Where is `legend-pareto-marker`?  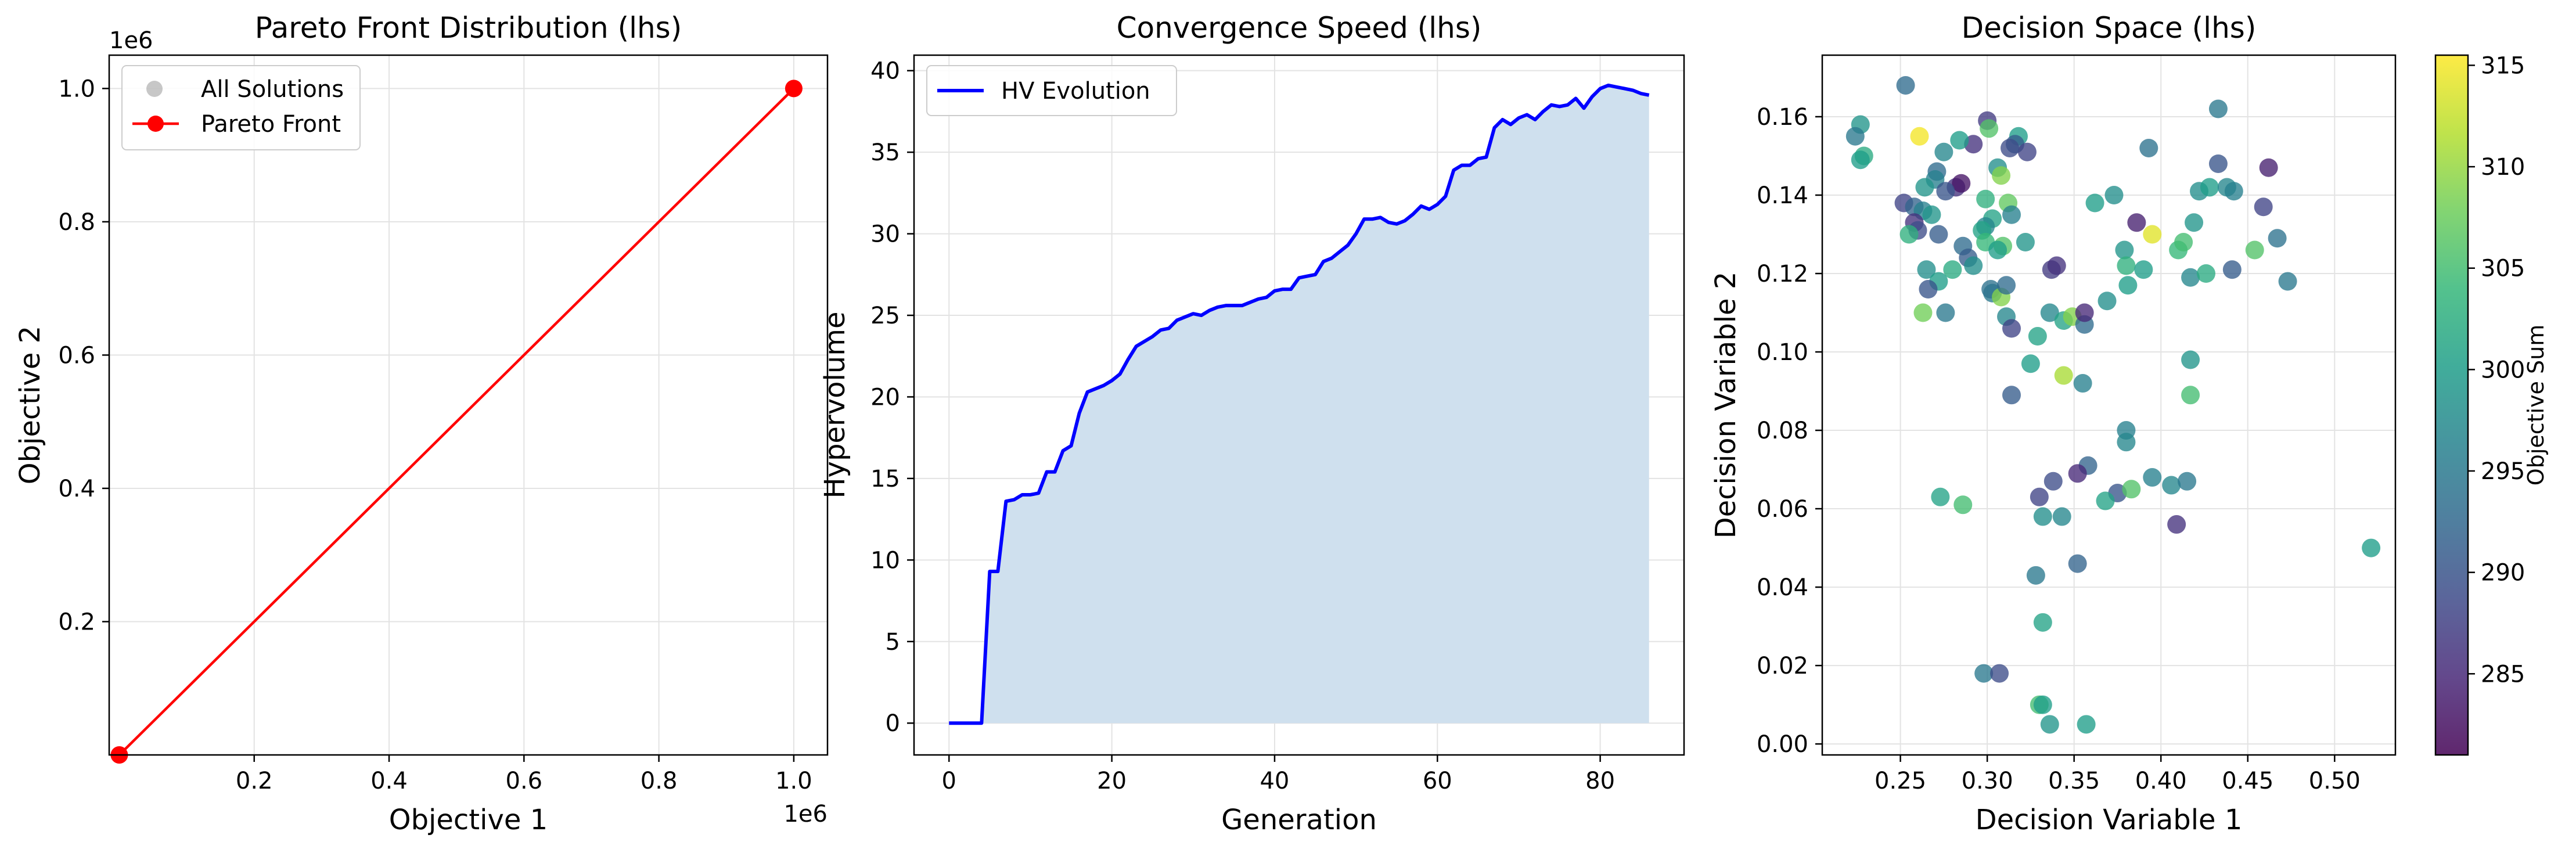
legend-pareto-marker is located at coordinates (155, 124).